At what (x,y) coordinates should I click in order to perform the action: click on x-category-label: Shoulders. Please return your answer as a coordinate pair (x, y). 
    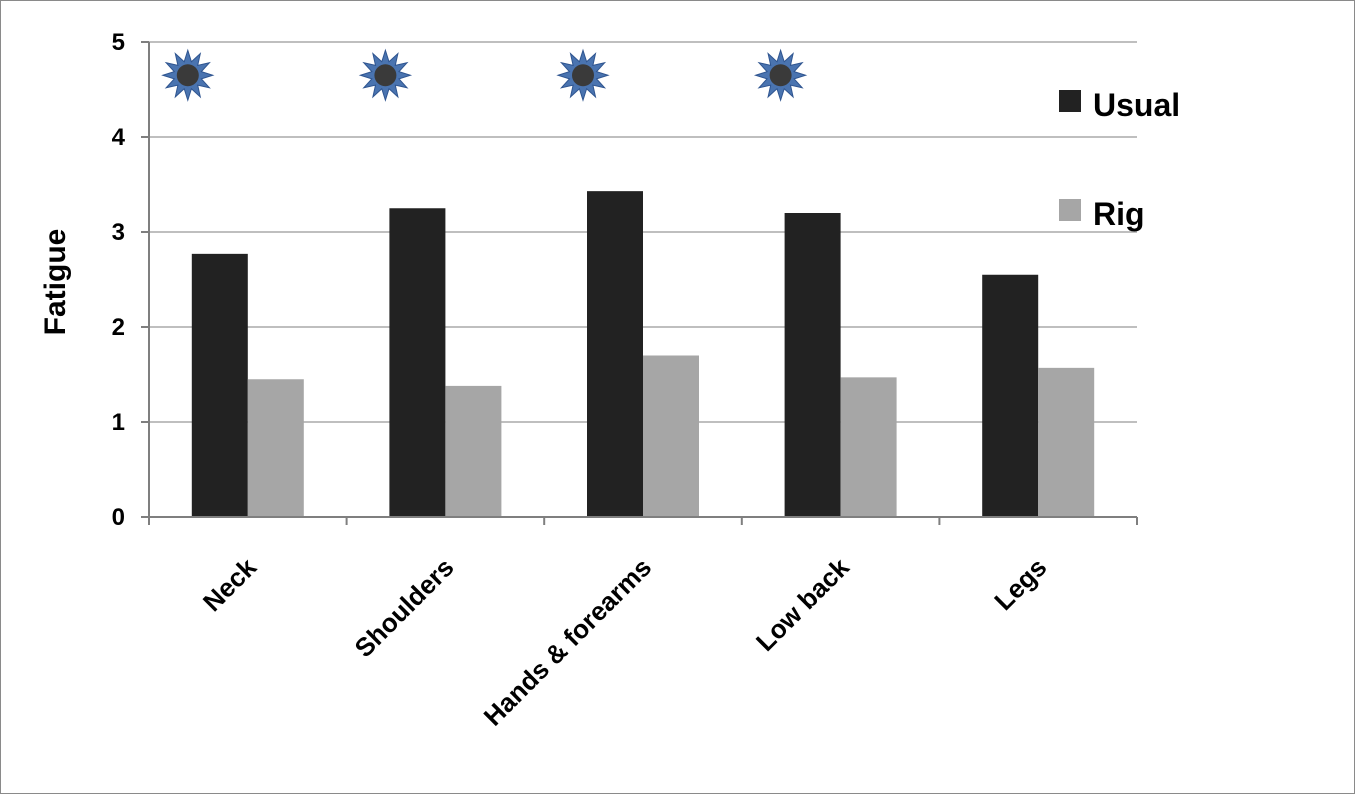
    Looking at the image, I should click on (404, 607).